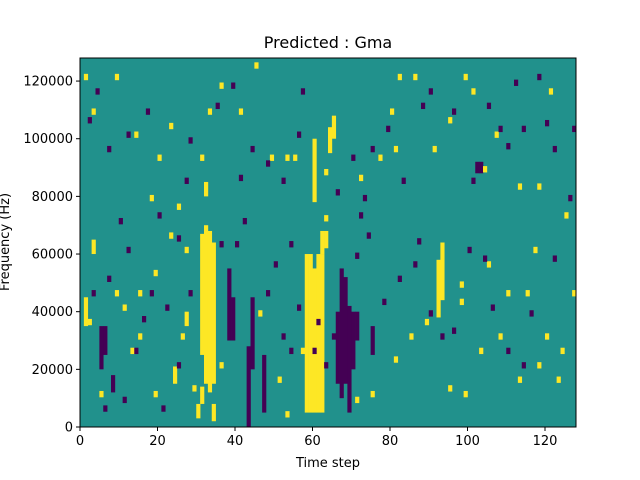  Describe the element at coordinates (52, 312) in the screenshot. I see `y-tick-label: 40000` at that location.